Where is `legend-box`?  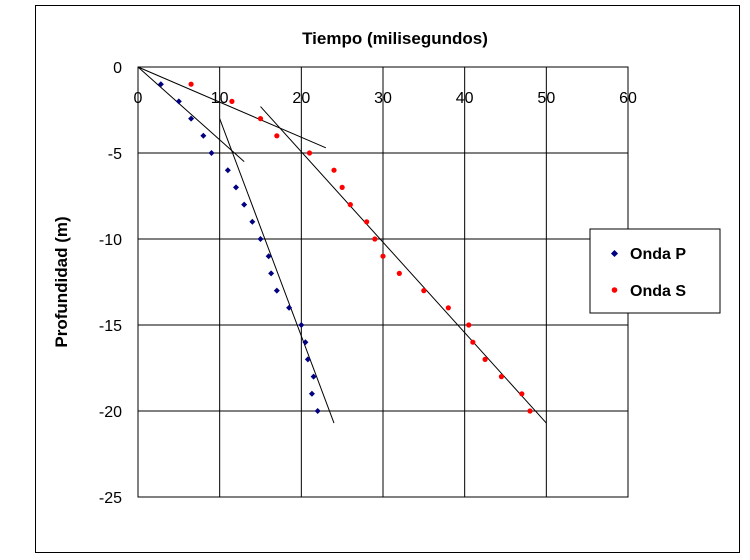 legend-box is located at coordinates (655, 271).